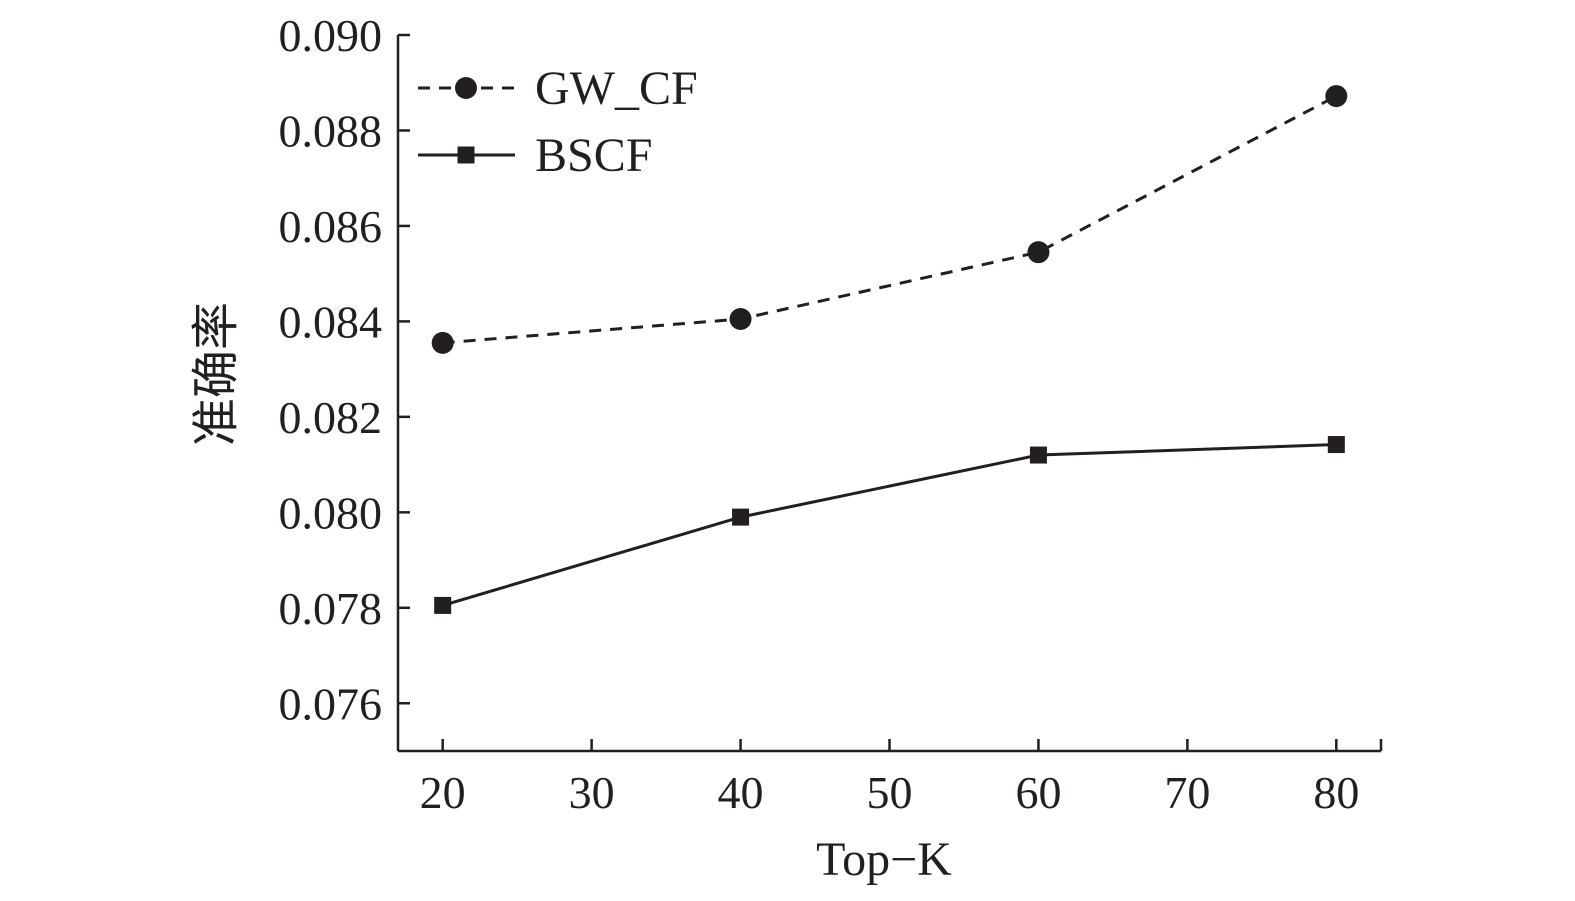 Image resolution: width=1575 pixels, height=901 pixels. Describe the element at coordinates (593, 155) in the screenshot. I see `legend-label: BSCF` at that location.